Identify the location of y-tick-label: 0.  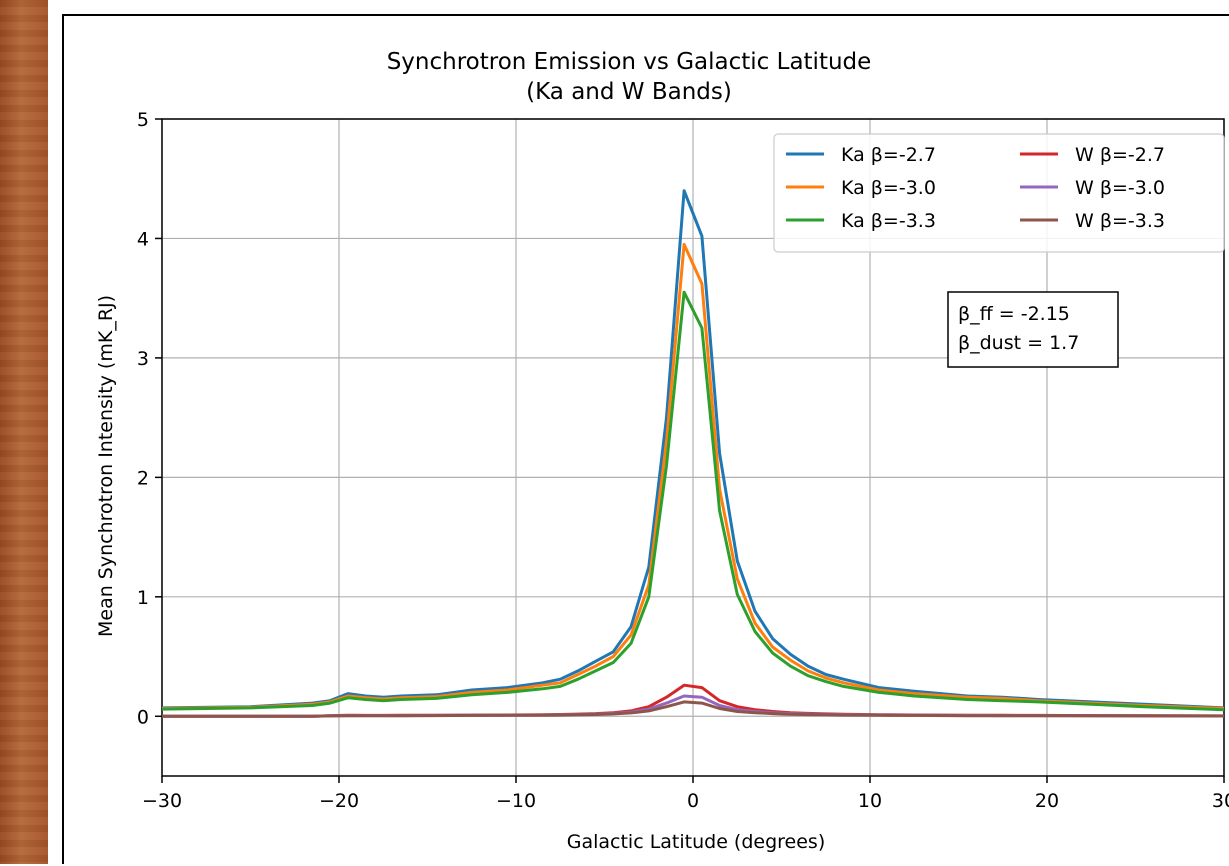
(143, 717).